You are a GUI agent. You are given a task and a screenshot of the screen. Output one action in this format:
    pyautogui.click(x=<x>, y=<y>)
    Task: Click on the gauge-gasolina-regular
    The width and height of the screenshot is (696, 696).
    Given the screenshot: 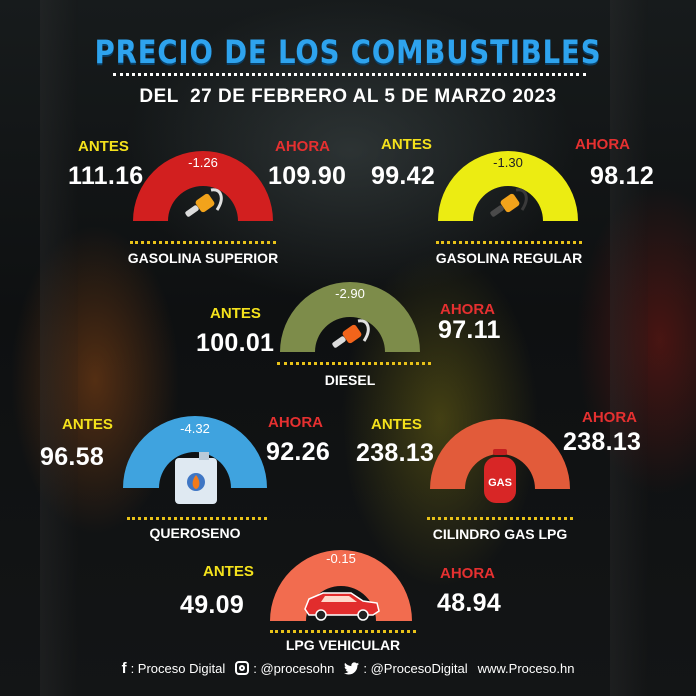 What is the action you would take?
    pyautogui.click(x=508, y=186)
    